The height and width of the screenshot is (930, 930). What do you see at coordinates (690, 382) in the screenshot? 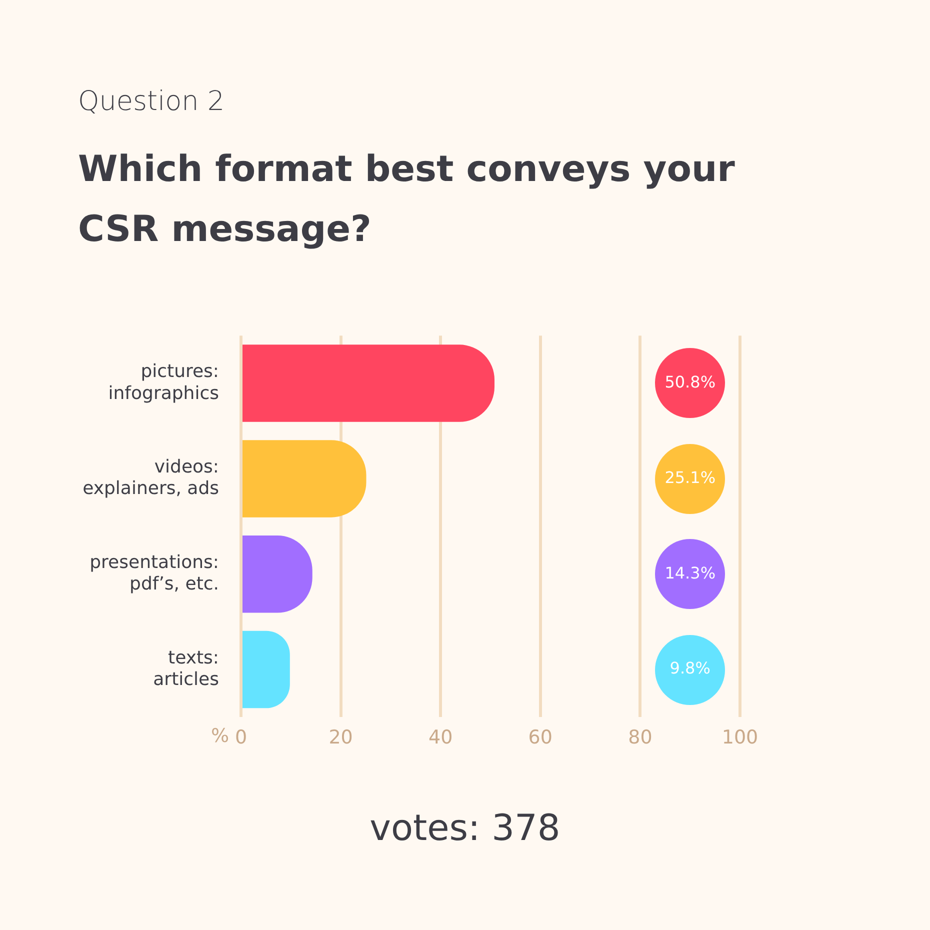
I see `data-label: 50.8%` at bounding box center [690, 382].